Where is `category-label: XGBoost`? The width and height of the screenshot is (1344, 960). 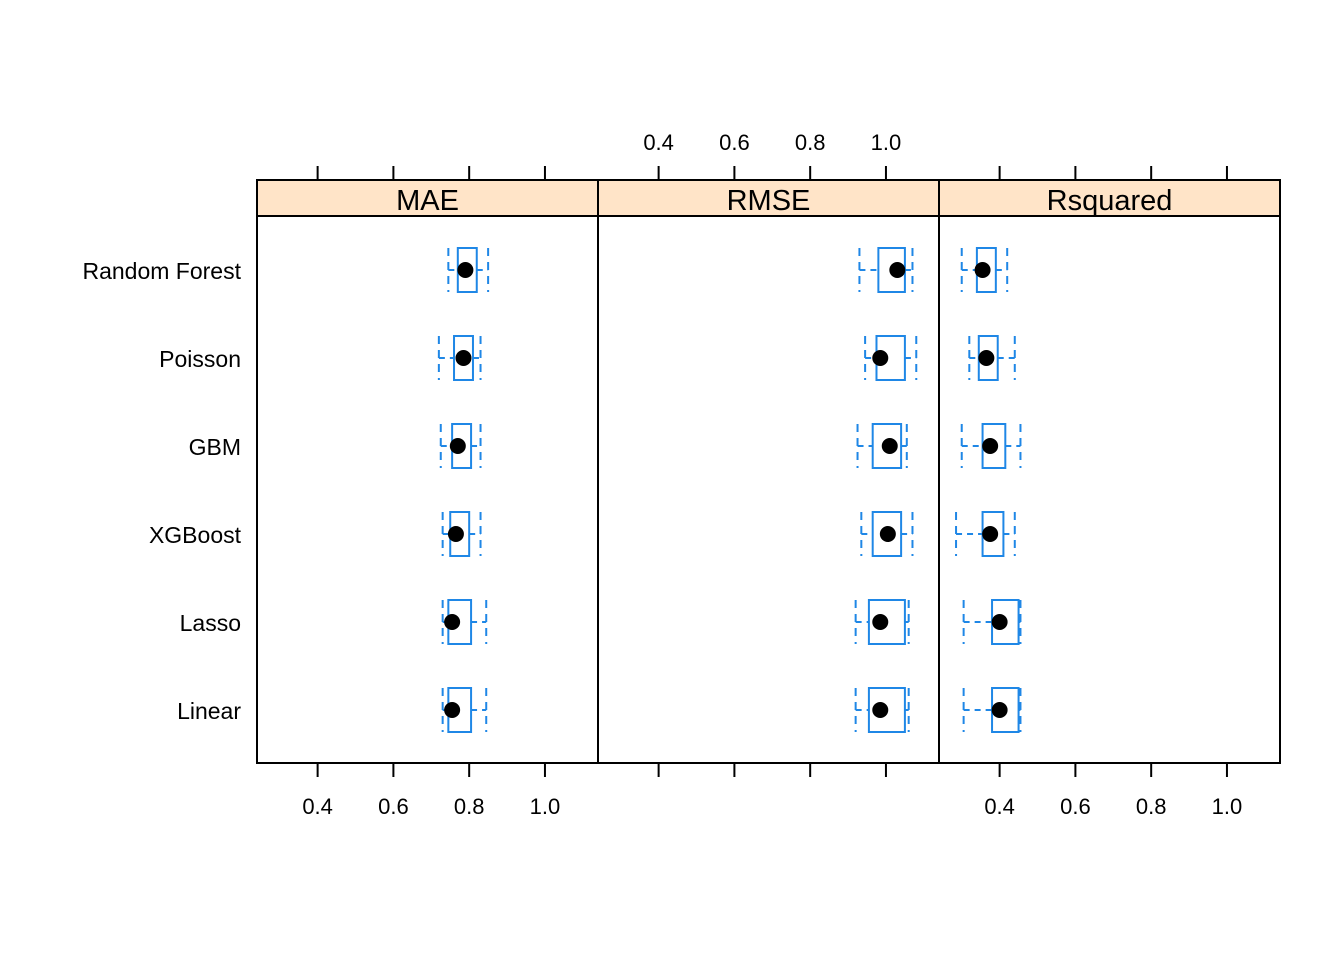
category-label: XGBoost is located at coordinates (195, 535).